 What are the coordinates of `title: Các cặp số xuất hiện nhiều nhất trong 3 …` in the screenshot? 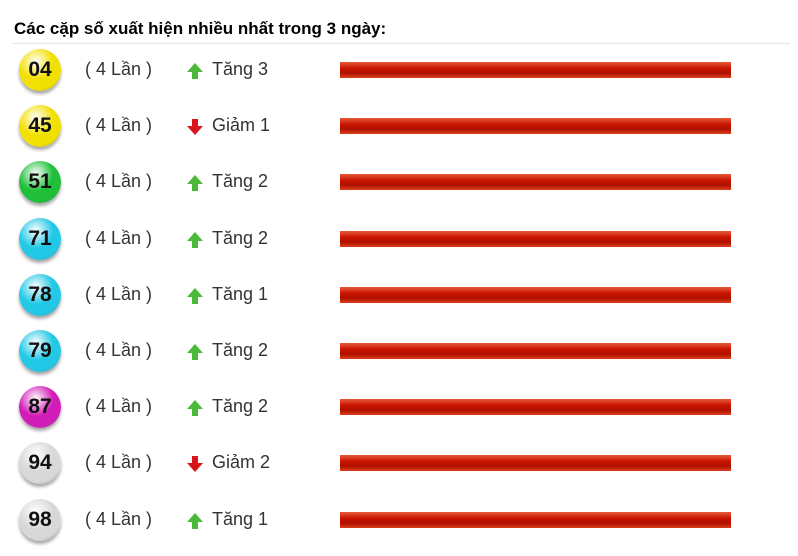 It's located at (200, 28).